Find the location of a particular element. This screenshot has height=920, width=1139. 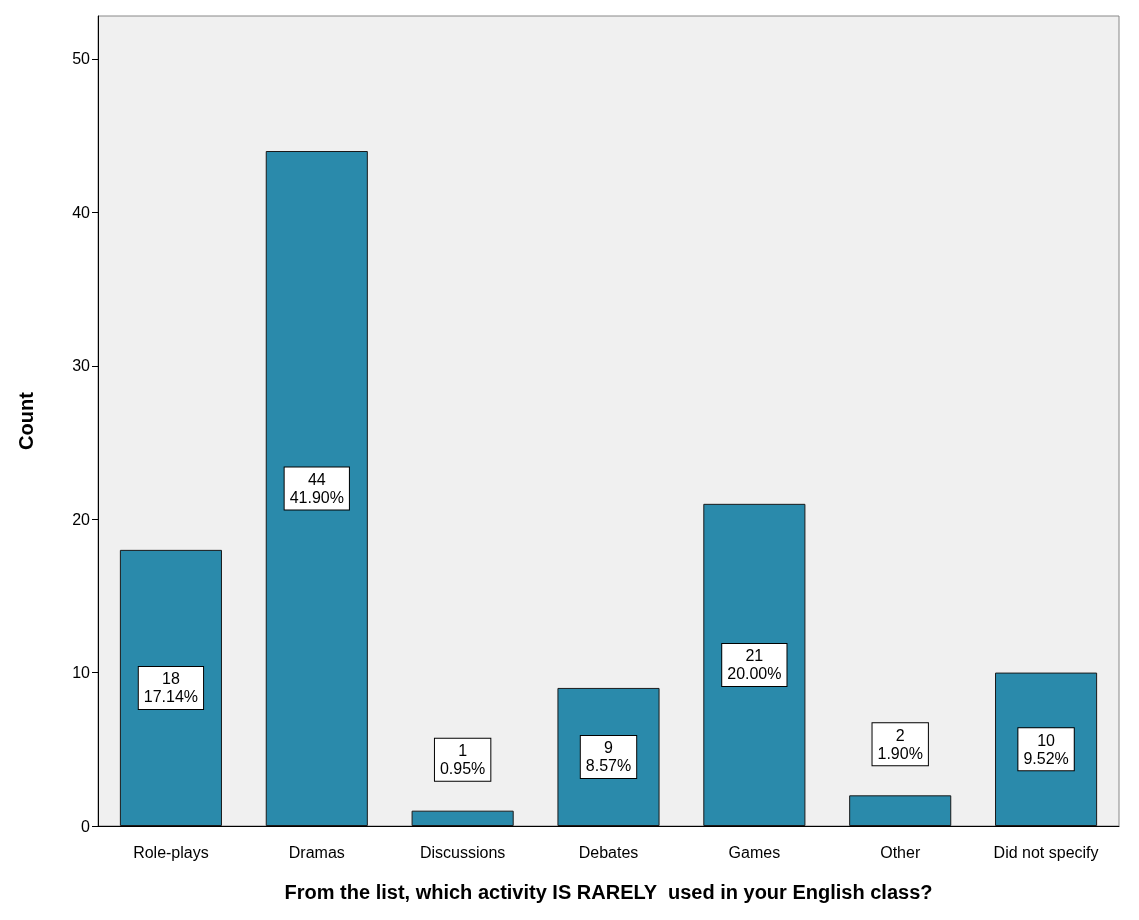

y-tick-label: 10 is located at coordinates (81, 673).